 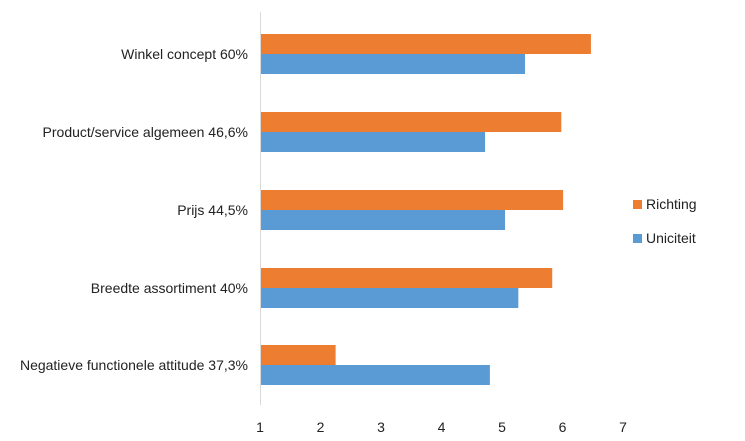 What do you see at coordinates (637, 204) in the screenshot?
I see `legend-swatch-richting` at bounding box center [637, 204].